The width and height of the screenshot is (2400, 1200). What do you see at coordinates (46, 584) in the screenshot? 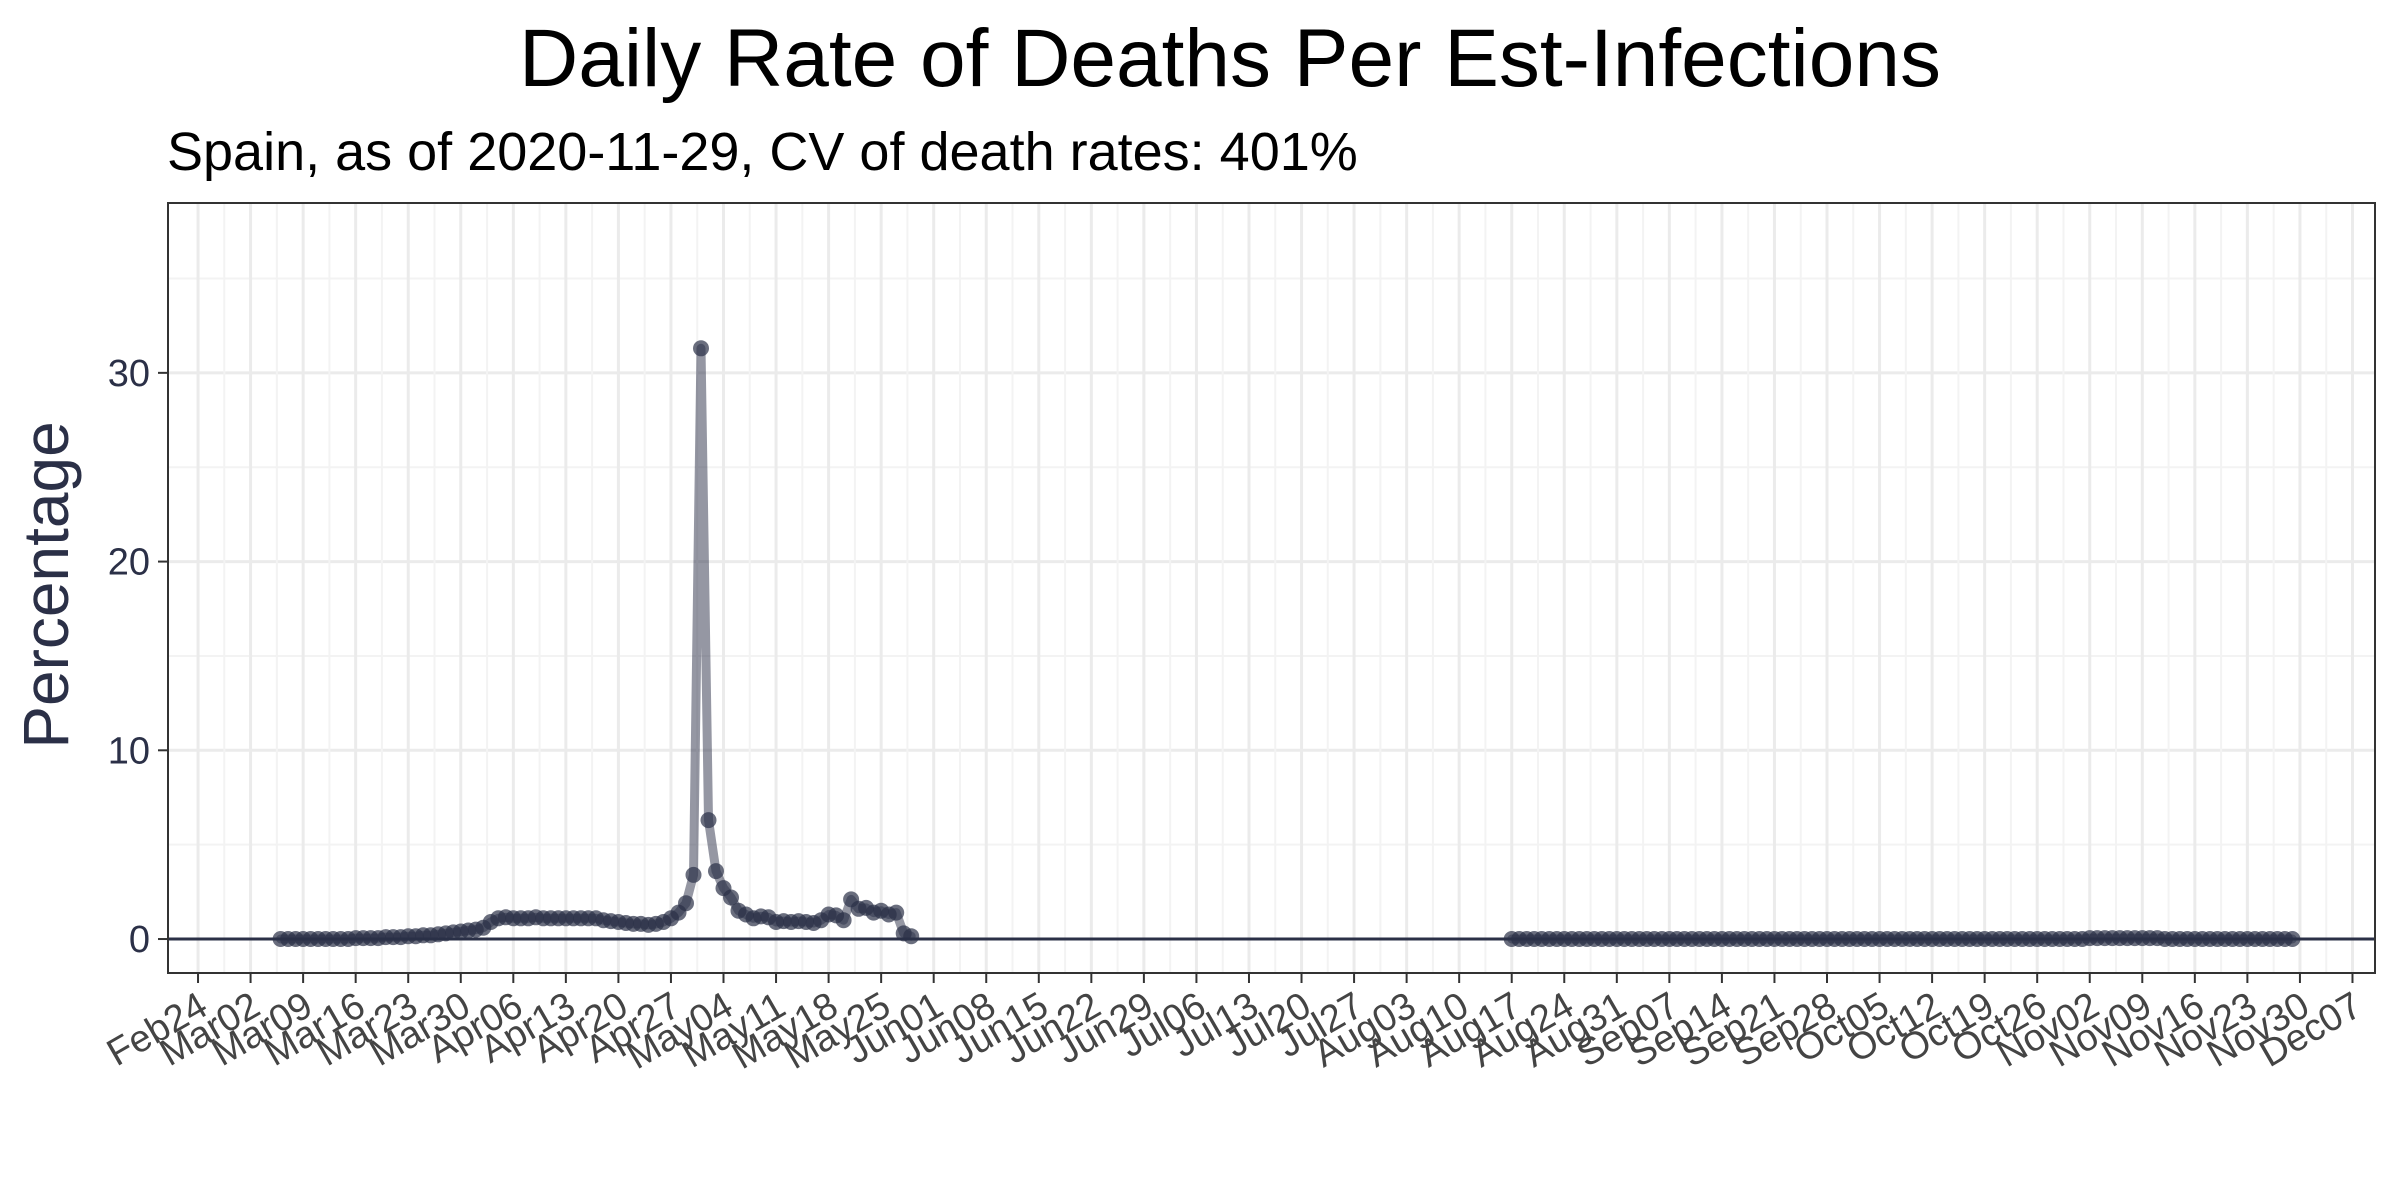
I see `y-axis-label: Percentage` at bounding box center [46, 584].